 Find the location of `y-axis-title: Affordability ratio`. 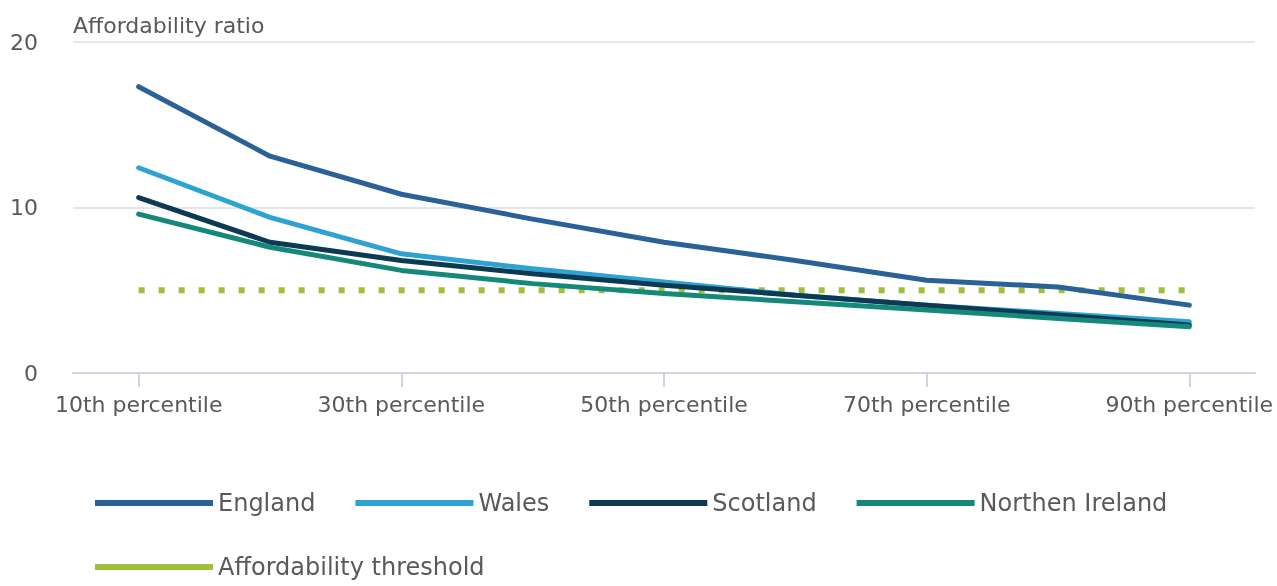

y-axis-title: Affordability ratio is located at coordinates (169, 25).